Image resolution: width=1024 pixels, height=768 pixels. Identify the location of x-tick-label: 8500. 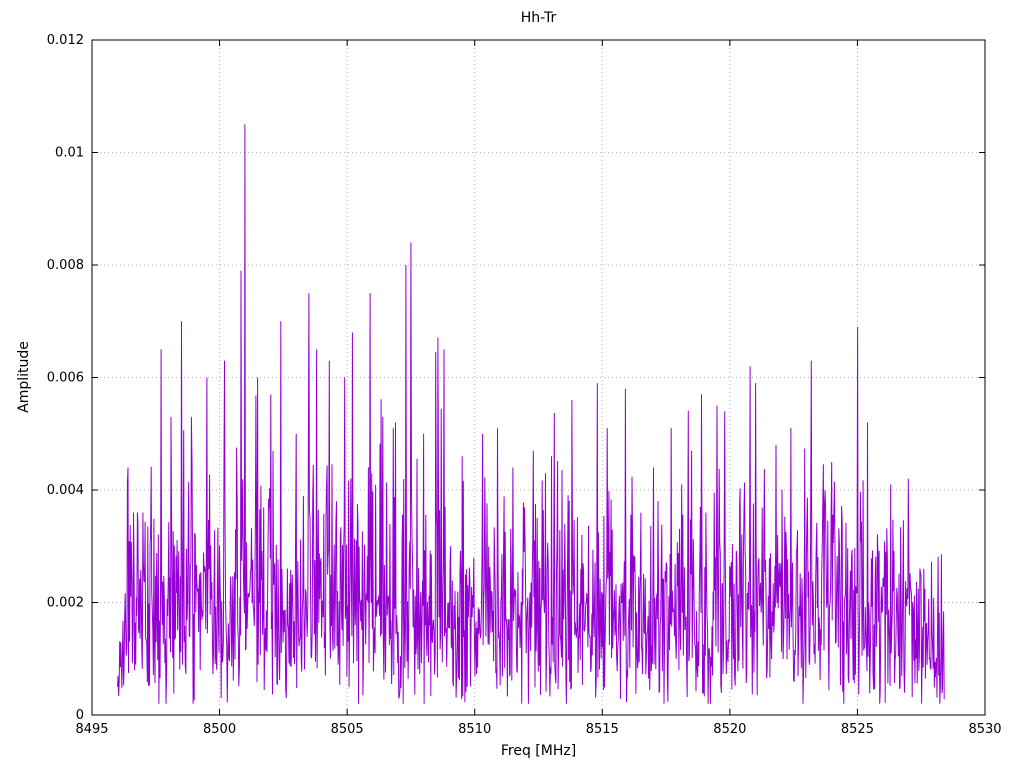
(219, 729).